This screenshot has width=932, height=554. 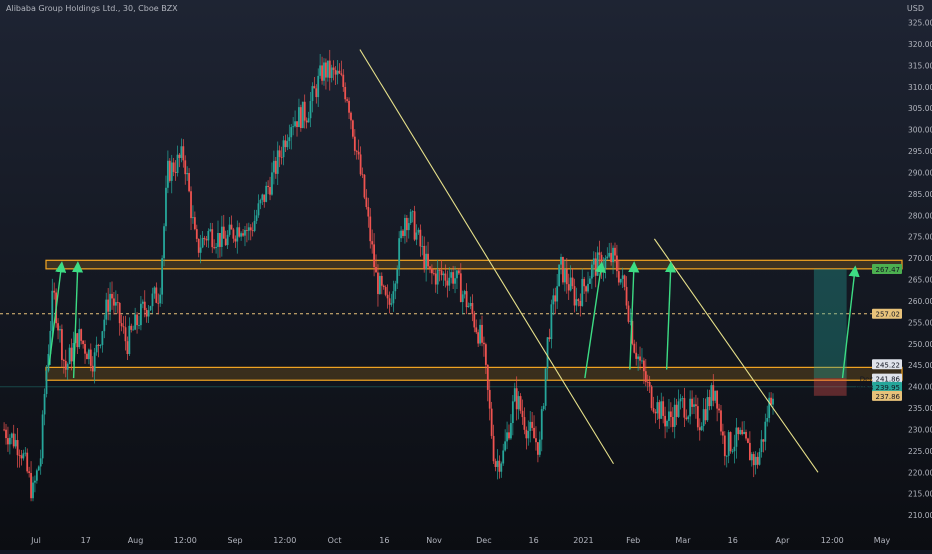 What do you see at coordinates (920, 151) in the screenshot?
I see `price-tick-label: 295.00` at bounding box center [920, 151].